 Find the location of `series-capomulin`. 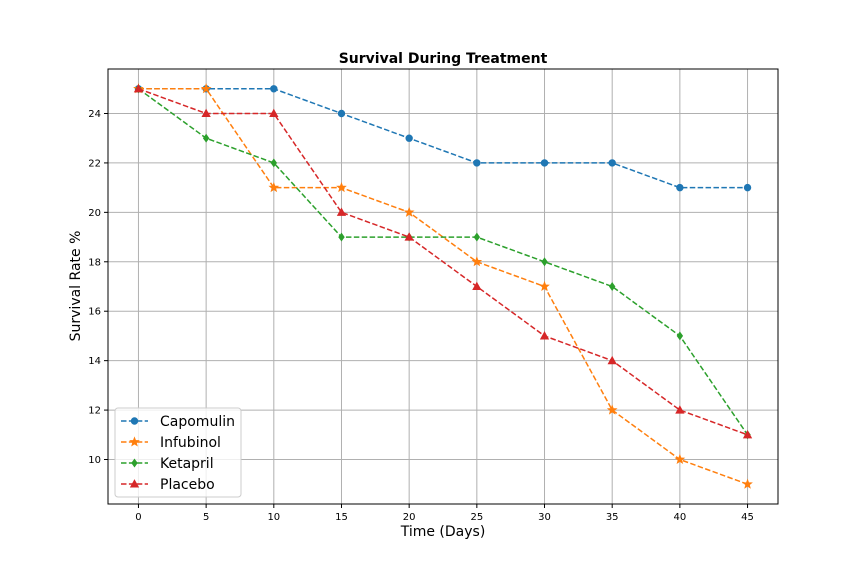

series-capomulin is located at coordinates (443, 138).